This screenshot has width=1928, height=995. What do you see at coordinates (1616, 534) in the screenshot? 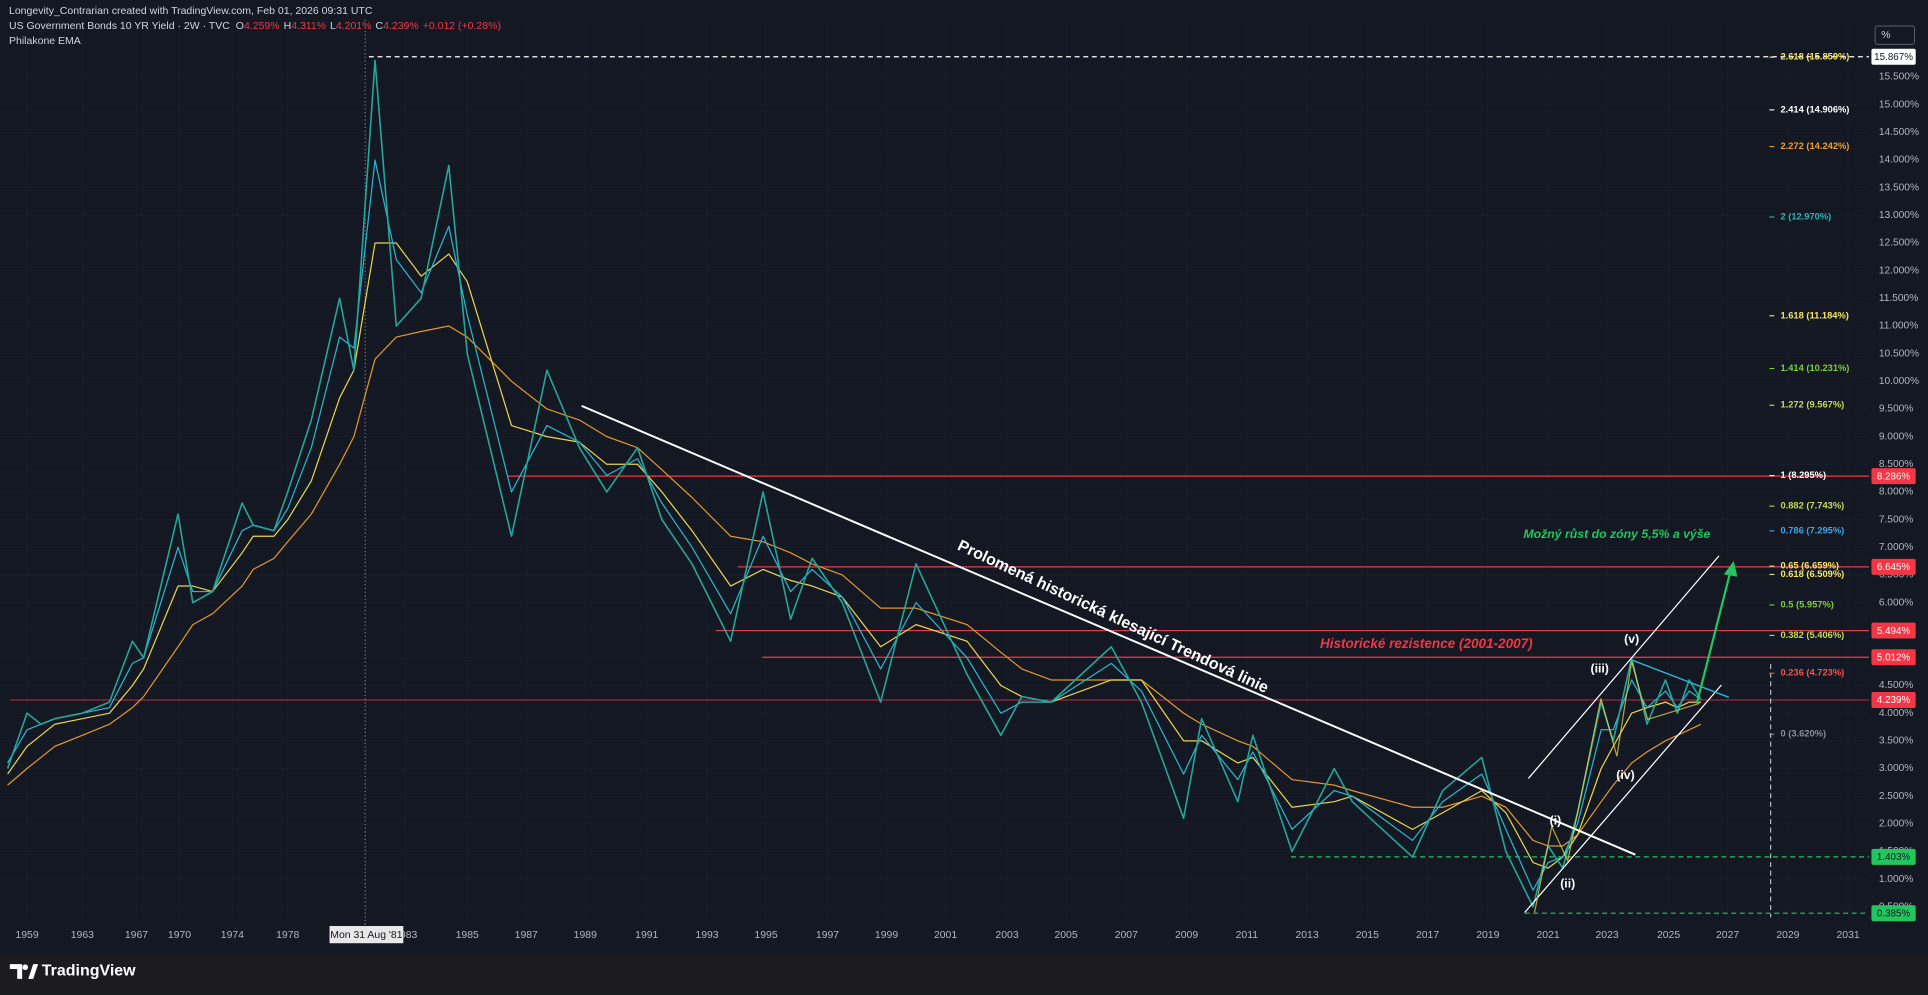
I see `annotation: Možný růst do zóny 5,5% a výše` at bounding box center [1616, 534].